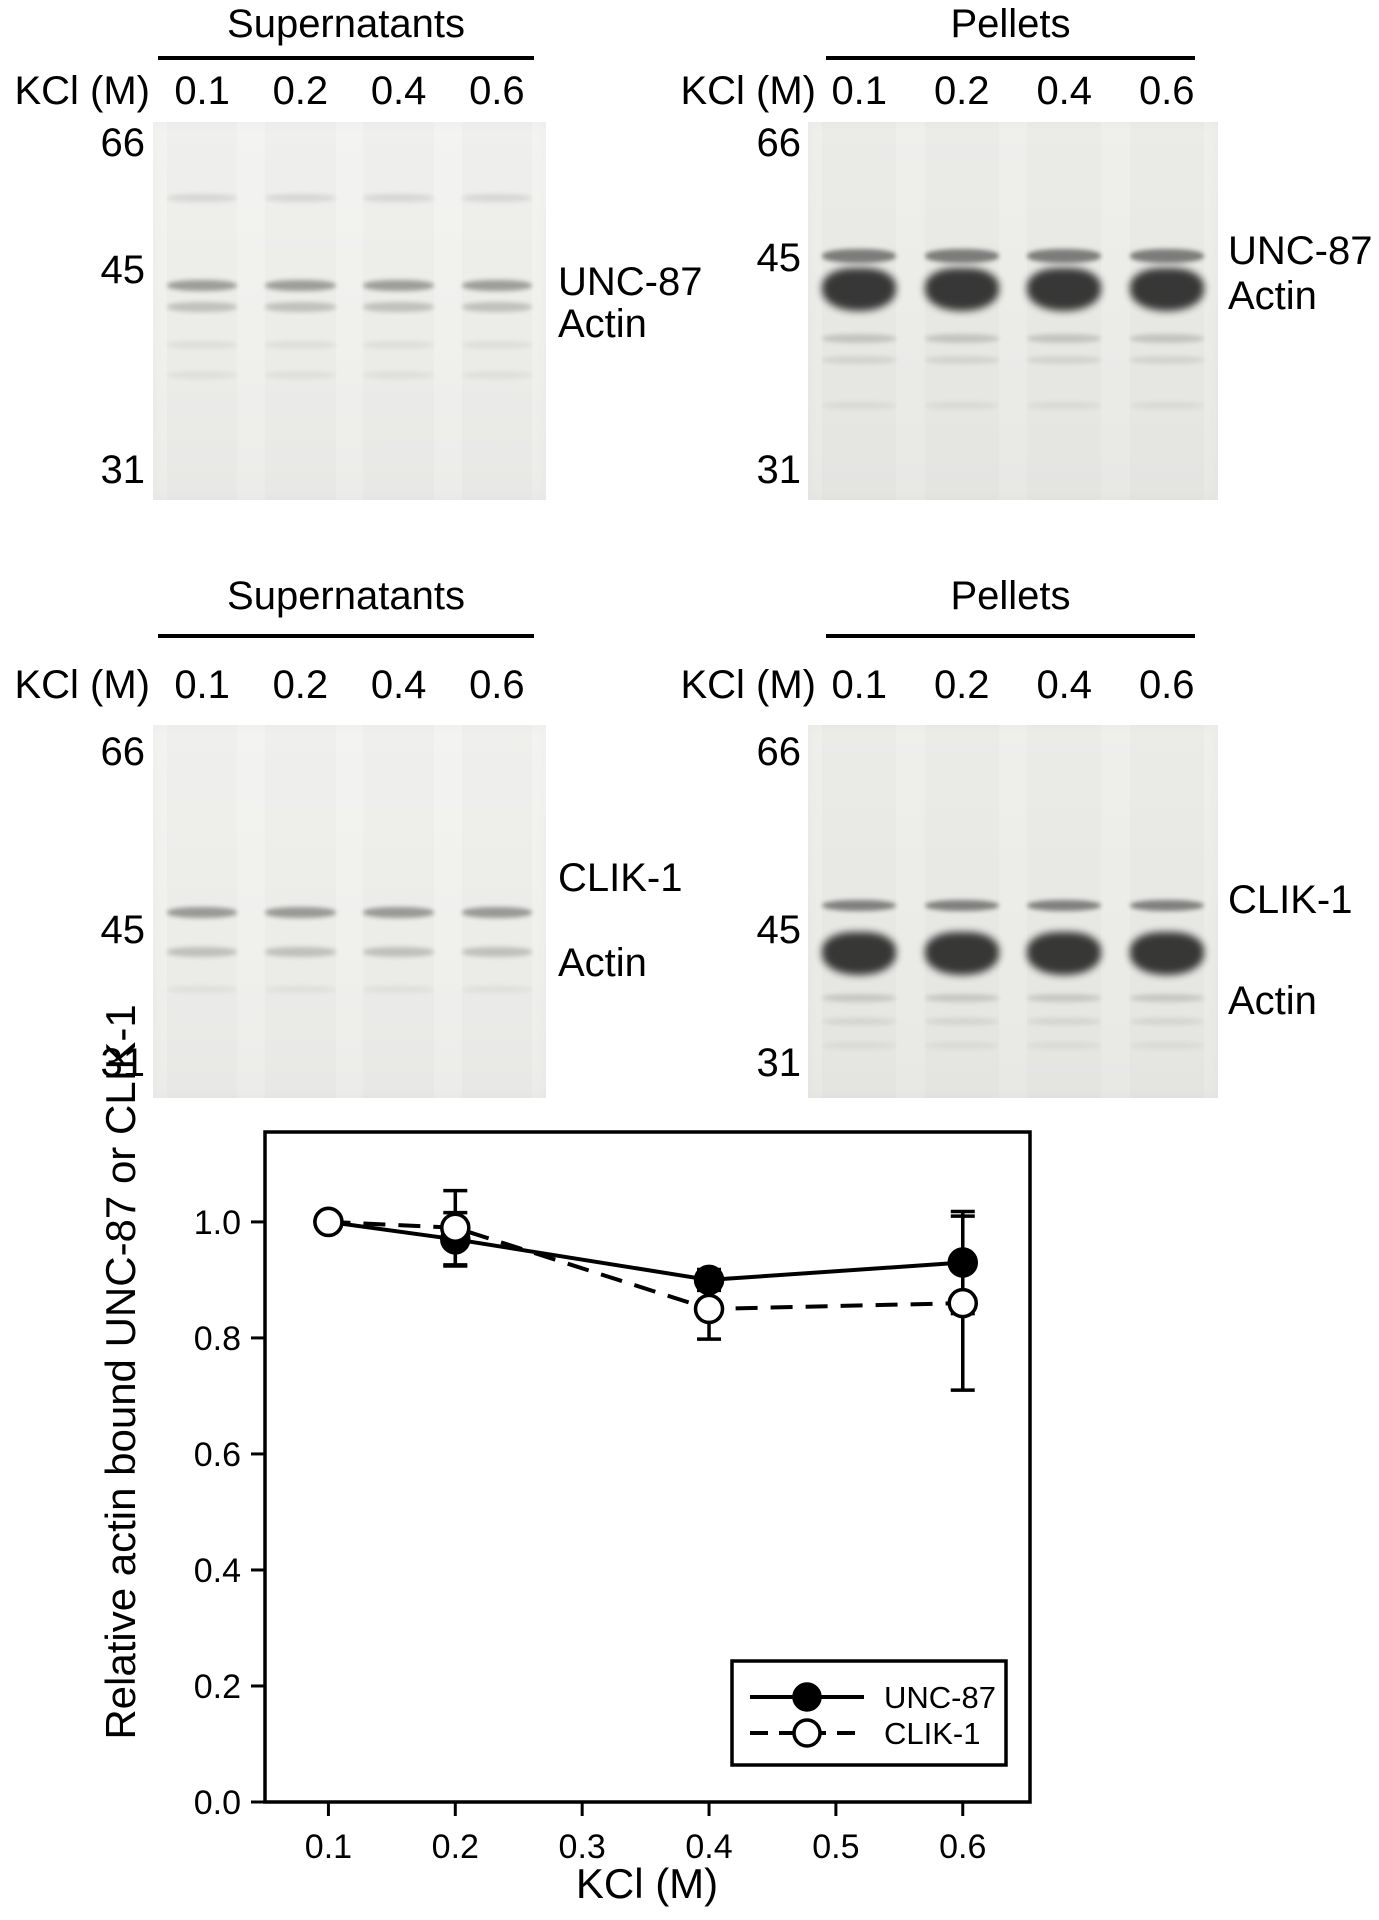 This screenshot has height=1920, width=1379. What do you see at coordinates (349, 911) in the screenshot?
I see `gel-image-supernatants-clik1` at bounding box center [349, 911].